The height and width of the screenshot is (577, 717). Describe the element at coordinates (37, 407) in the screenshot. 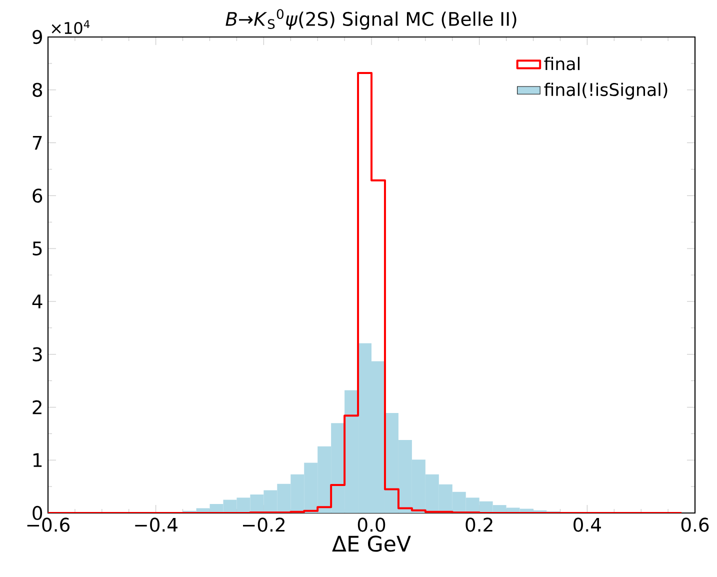

I see `y-tick-label: 2` at that location.